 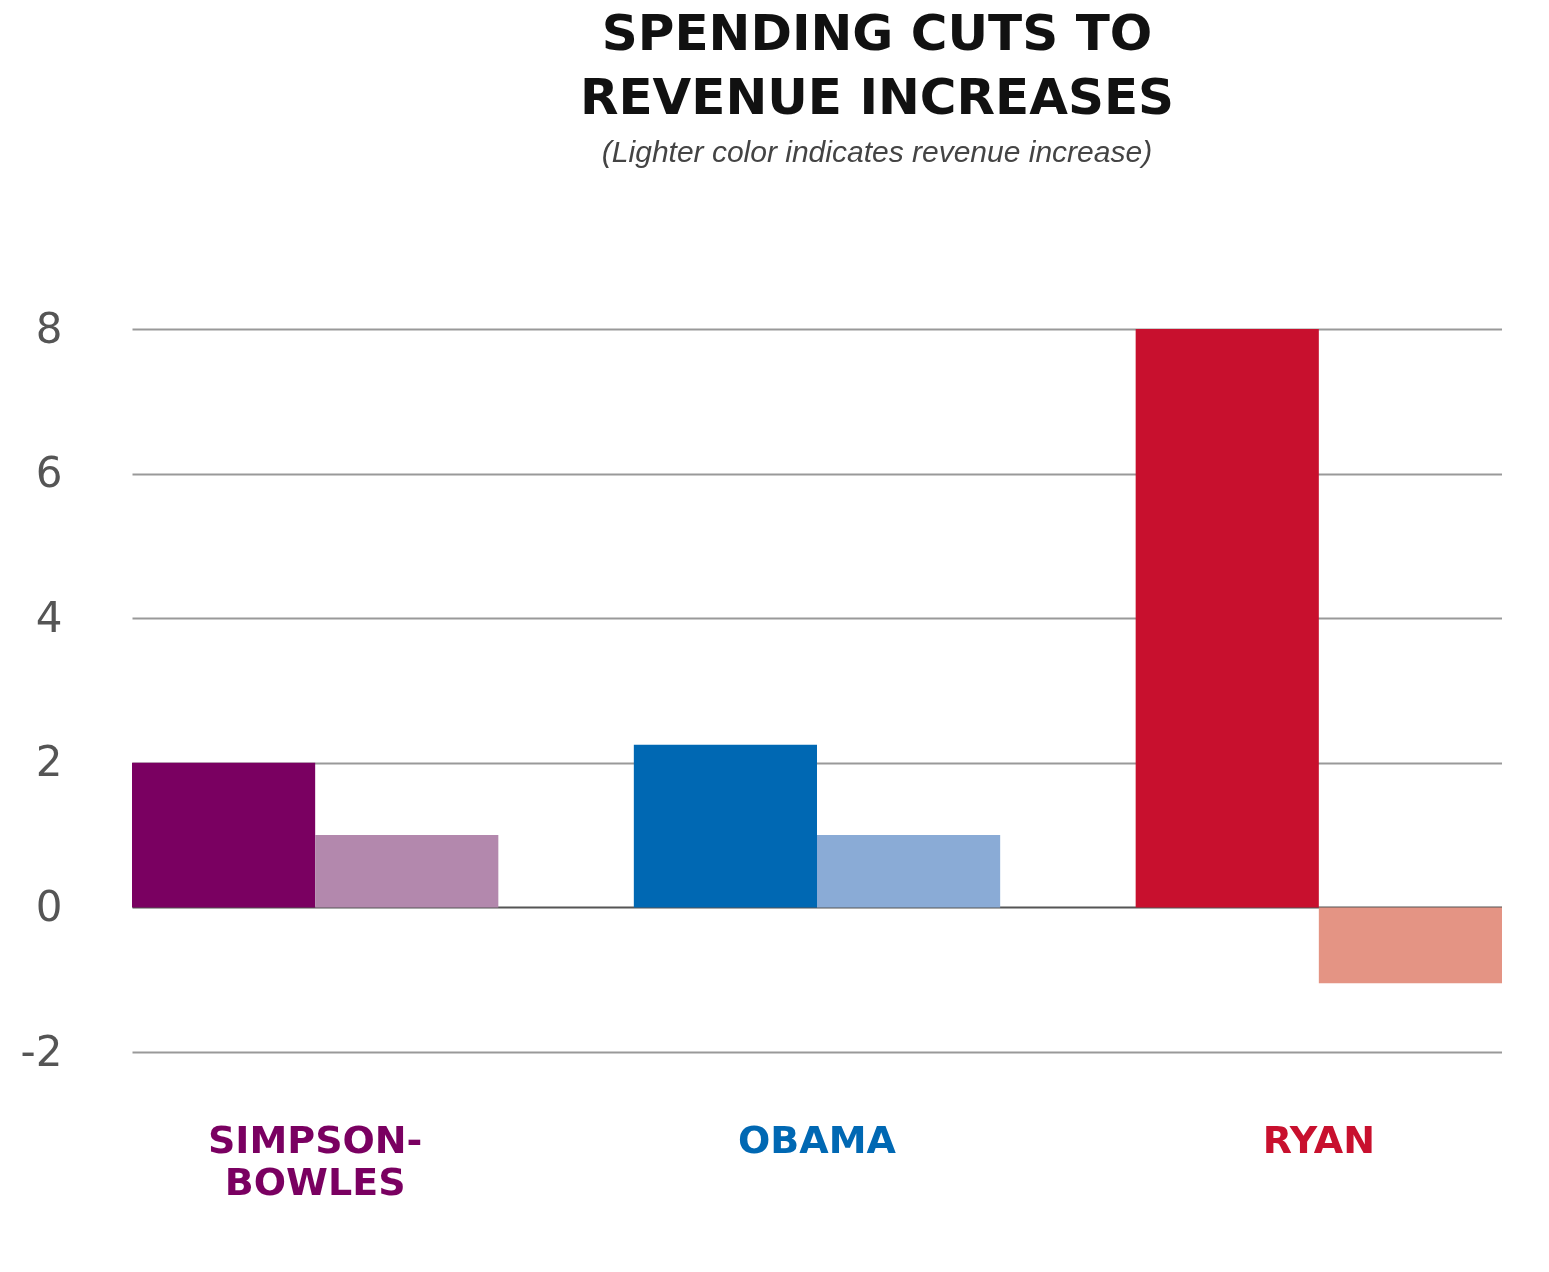 What do you see at coordinates (877, 151) in the screenshot?
I see `chart-subtitle: (Lighter color indicates revenue increase)` at bounding box center [877, 151].